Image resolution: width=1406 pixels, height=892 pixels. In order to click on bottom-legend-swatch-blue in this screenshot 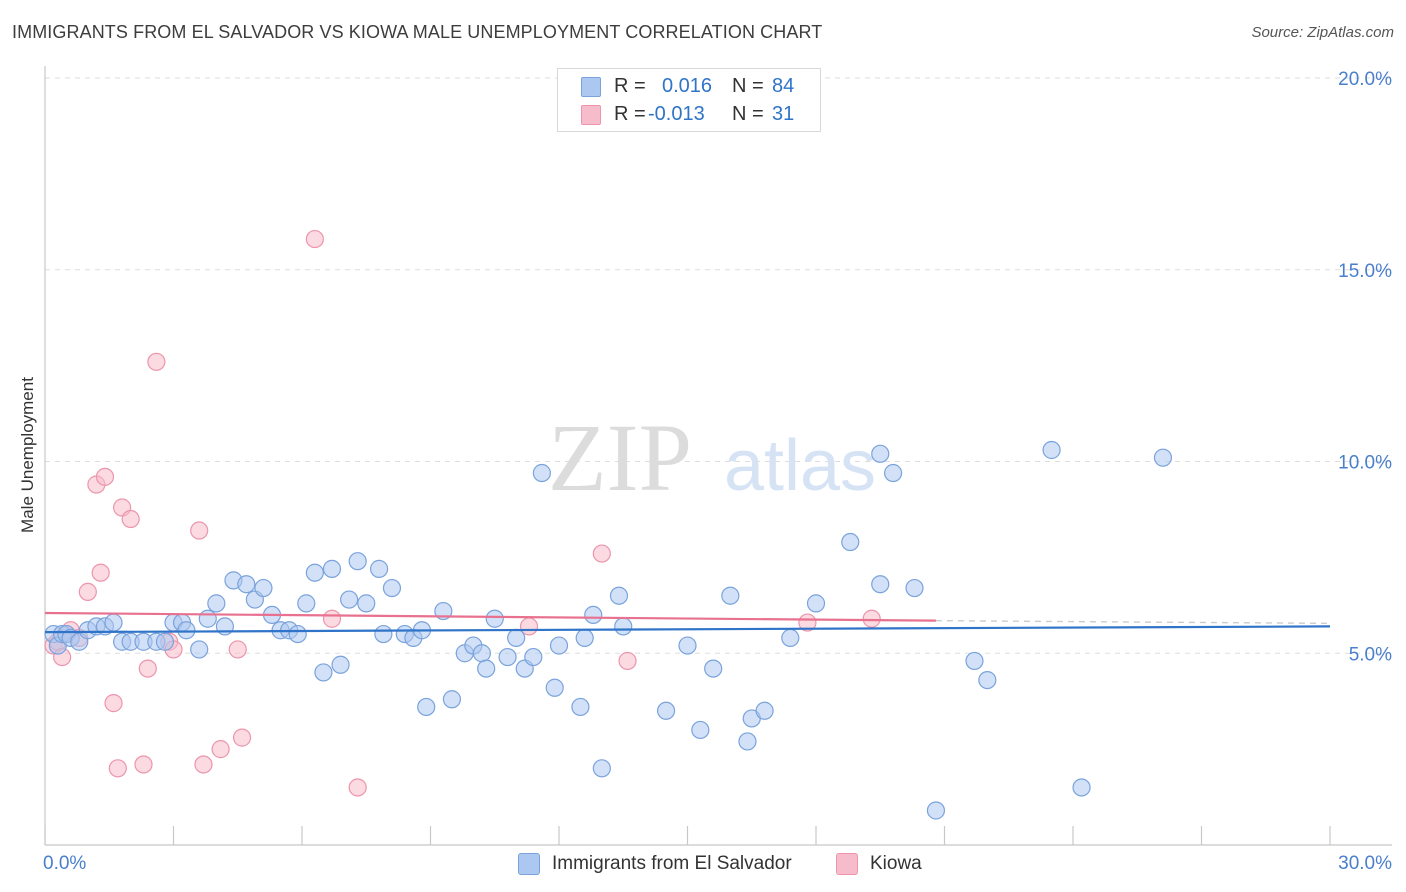, I will do `click(529, 864)`.